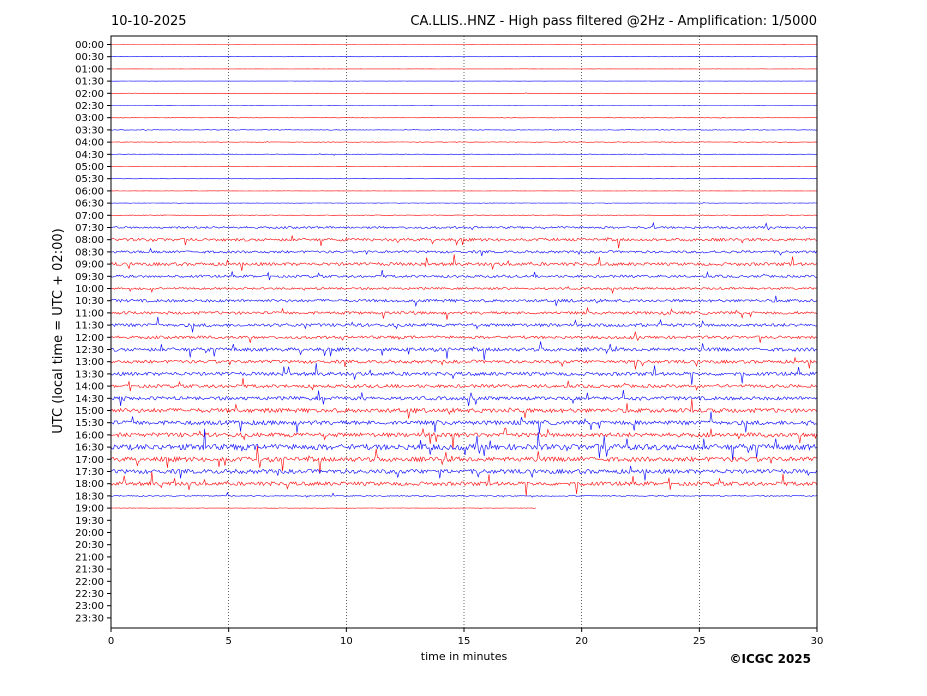  I want to click on y-tick-label: 05:00, so click(89, 167).